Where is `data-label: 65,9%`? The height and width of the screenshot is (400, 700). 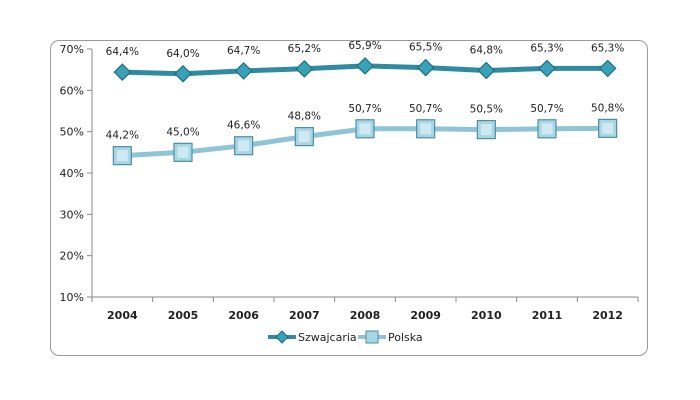 data-label: 65,9% is located at coordinates (364, 46).